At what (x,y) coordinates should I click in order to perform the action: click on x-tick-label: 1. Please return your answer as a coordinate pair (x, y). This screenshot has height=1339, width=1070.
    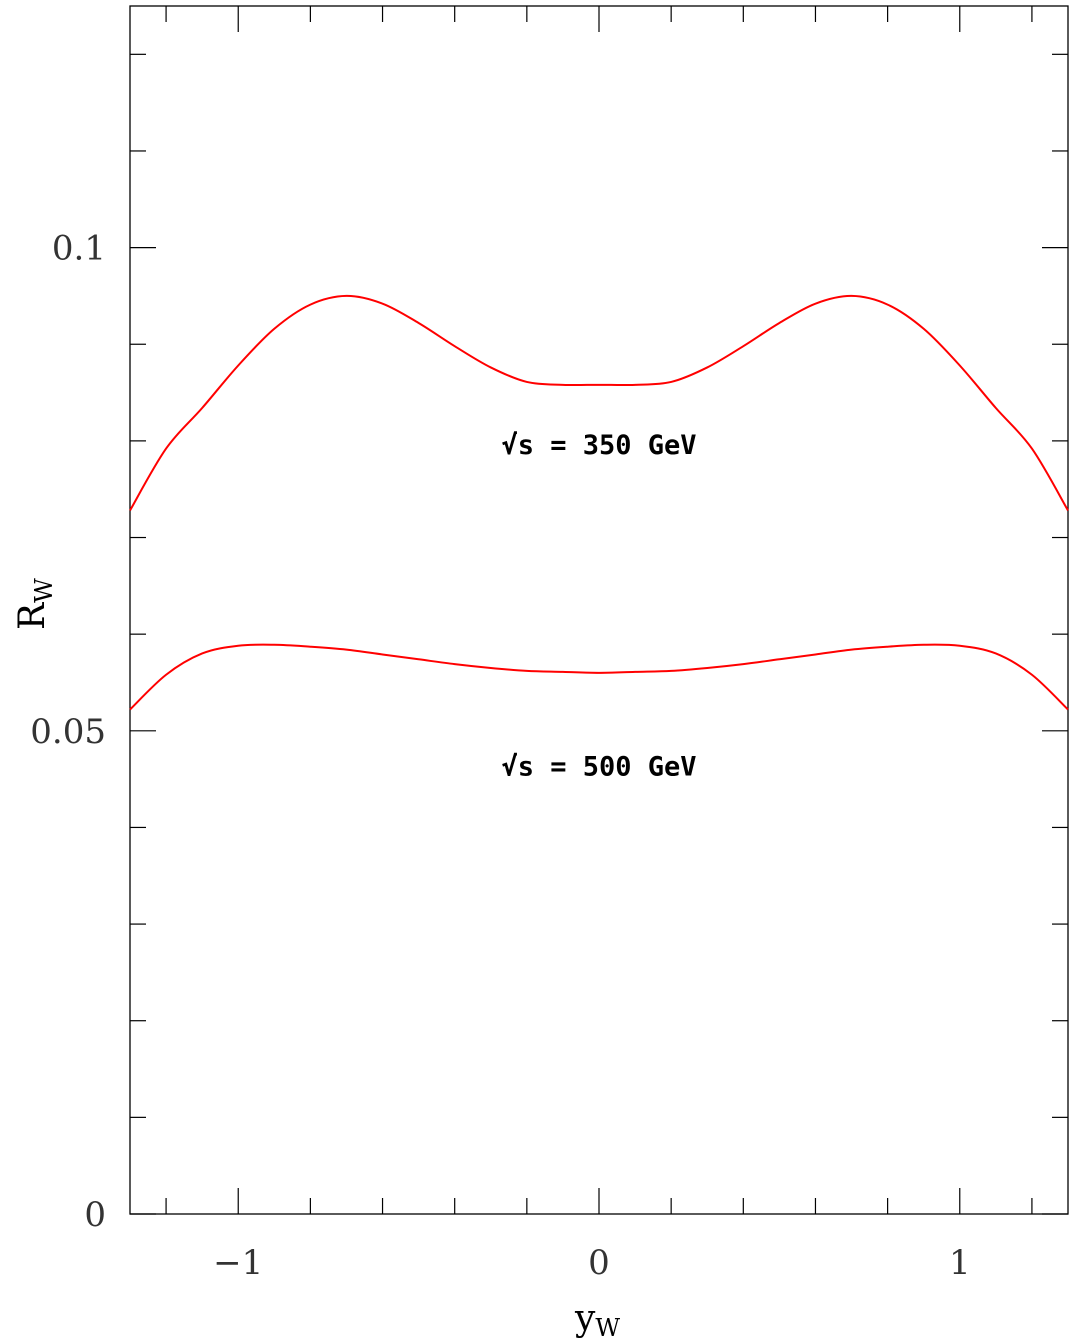
    Looking at the image, I should click on (960, 1263).